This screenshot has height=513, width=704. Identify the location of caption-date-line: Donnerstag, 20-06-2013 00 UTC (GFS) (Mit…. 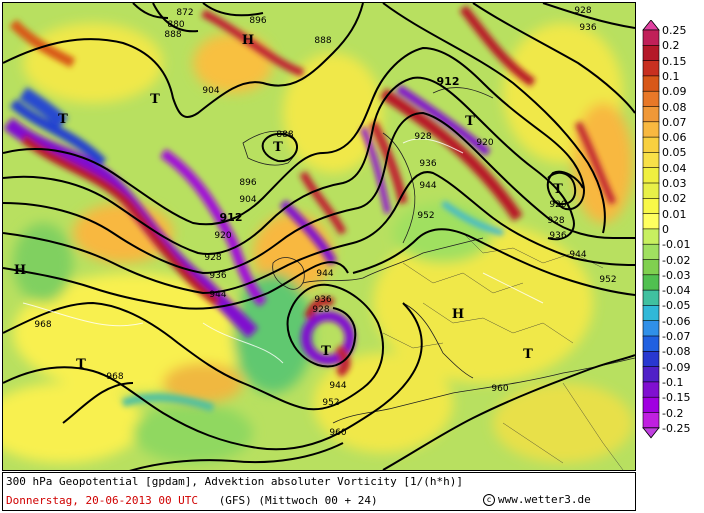
(192, 500).